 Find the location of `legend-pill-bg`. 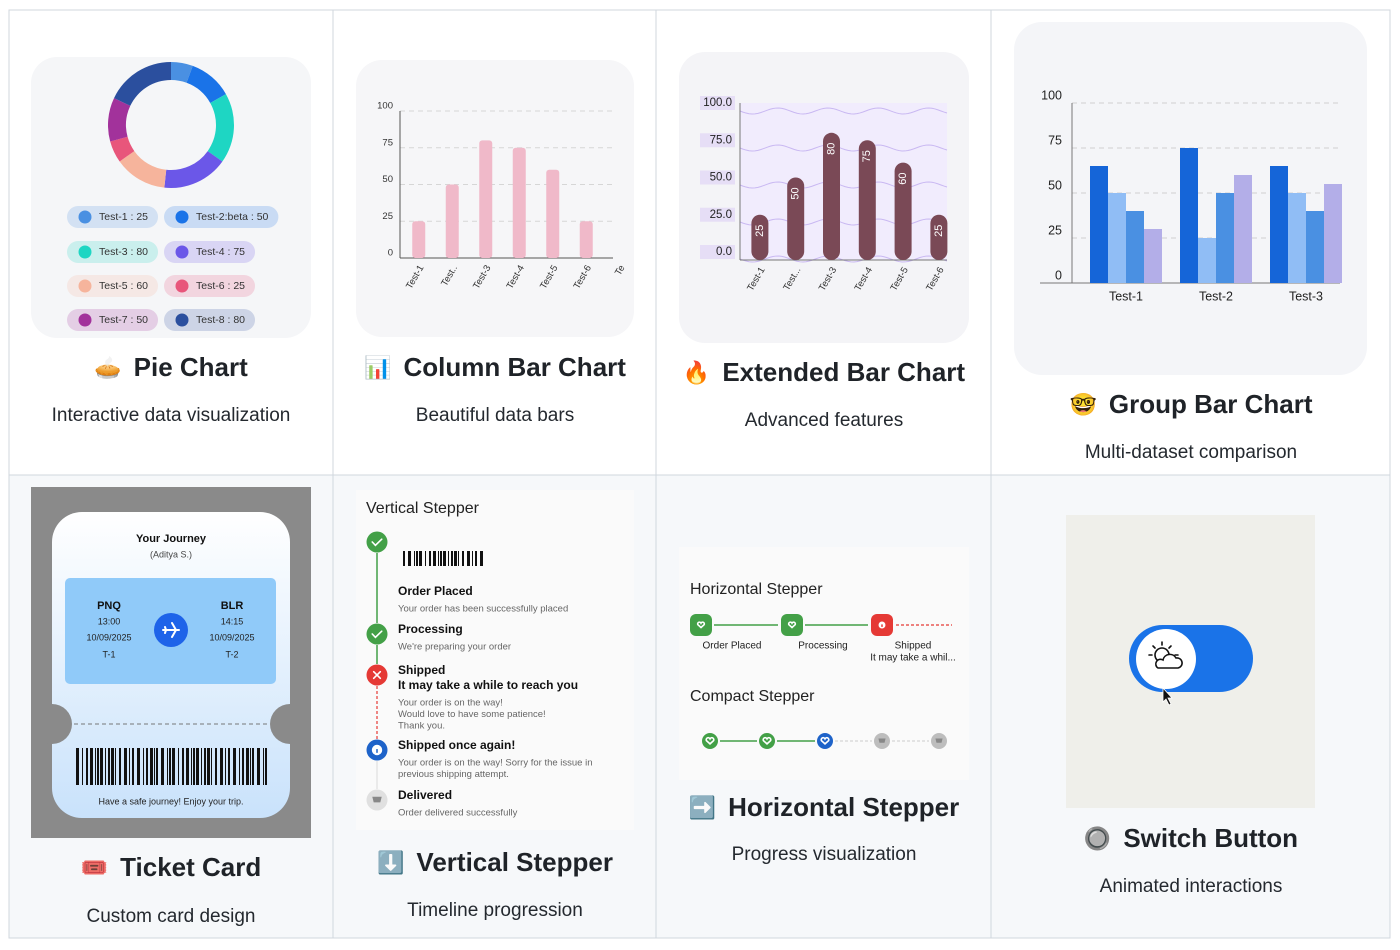

legend-pill-bg is located at coordinates (113, 252).